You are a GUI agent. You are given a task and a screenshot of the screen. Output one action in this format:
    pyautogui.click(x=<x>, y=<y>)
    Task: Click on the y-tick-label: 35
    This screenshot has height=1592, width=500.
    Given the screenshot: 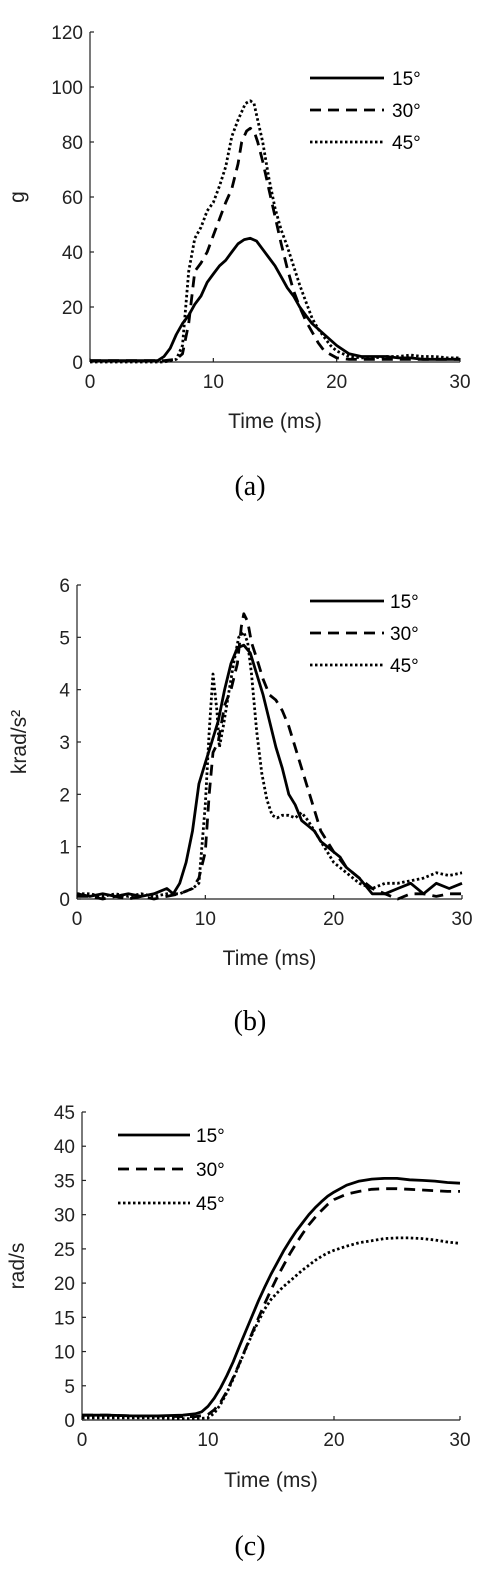 What is the action you would take?
    pyautogui.click(x=64, y=1181)
    